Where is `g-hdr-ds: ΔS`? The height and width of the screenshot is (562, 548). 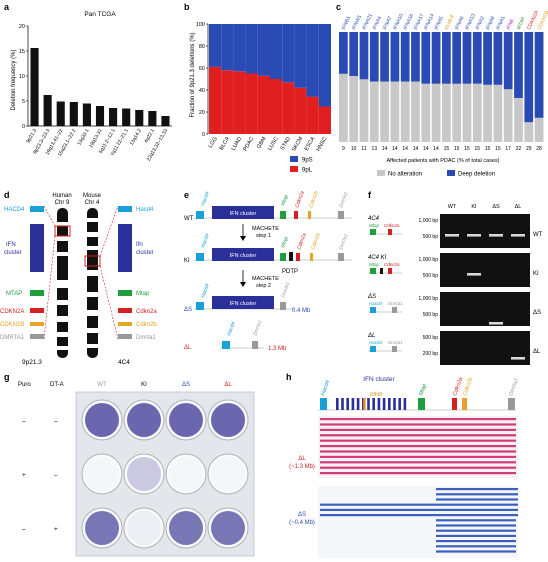
g-hdr-ds: ΔS is located at coordinates (186, 385).